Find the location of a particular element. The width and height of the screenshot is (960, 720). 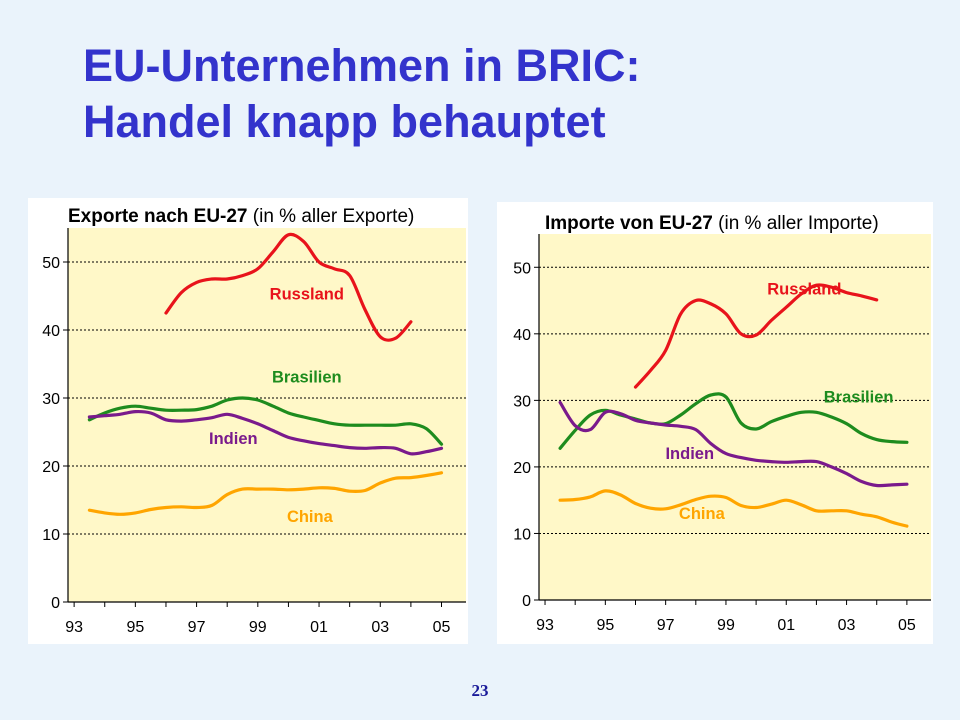

chart-title-bold: Exporte nach EU-27 is located at coordinates (158, 216).